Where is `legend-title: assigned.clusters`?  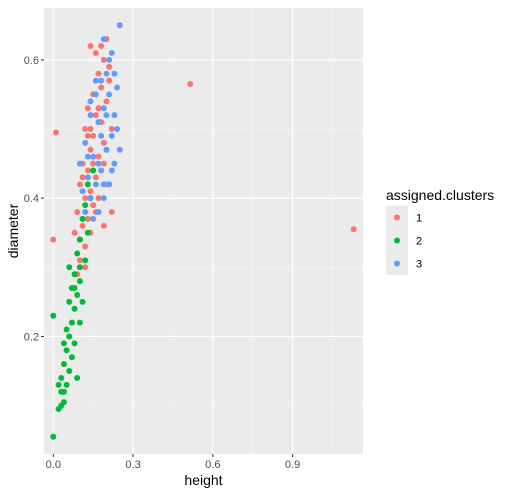 legend-title: assigned.clusters is located at coordinates (440, 195).